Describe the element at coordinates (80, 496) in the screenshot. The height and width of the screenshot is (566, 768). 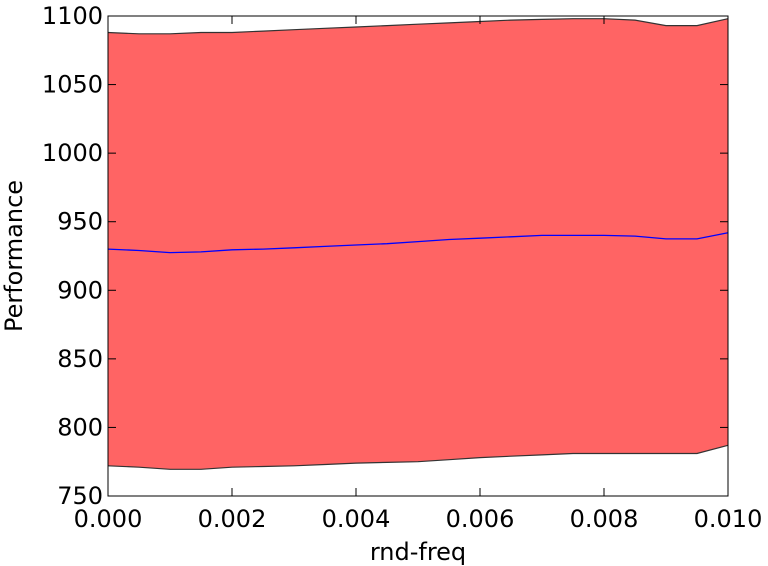
I see `y-tick-label: 750` at that location.